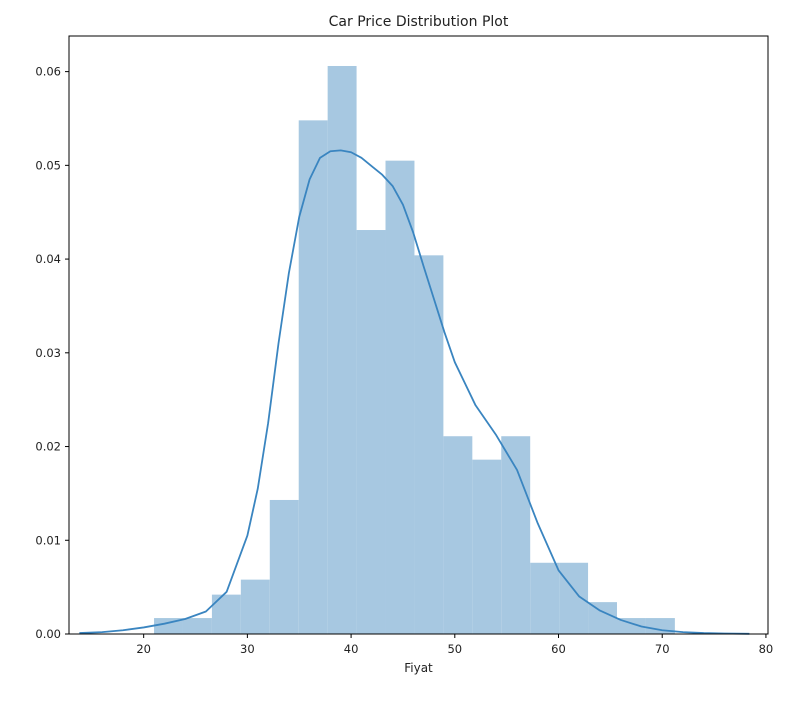  Describe the element at coordinates (48, 165) in the screenshot. I see `y-tick-label: 0.05` at that location.